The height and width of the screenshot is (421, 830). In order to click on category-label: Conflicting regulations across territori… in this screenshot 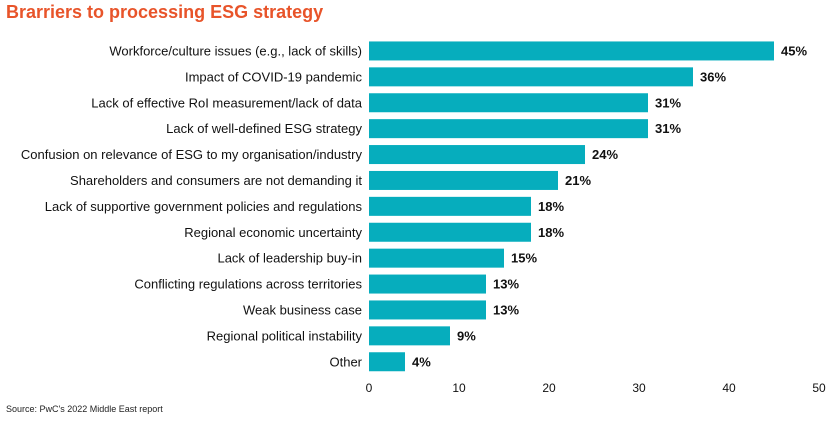, I will do `click(248, 284)`.